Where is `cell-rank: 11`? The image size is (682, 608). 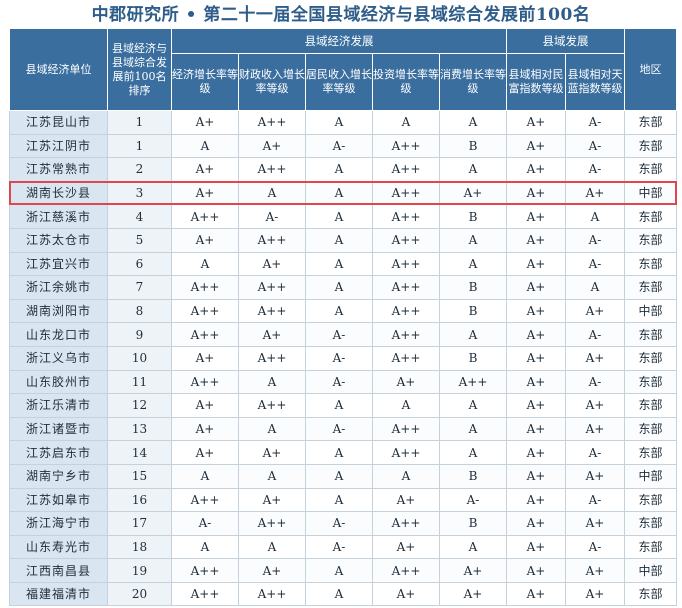
cell-rank: 11 is located at coordinates (139, 382).